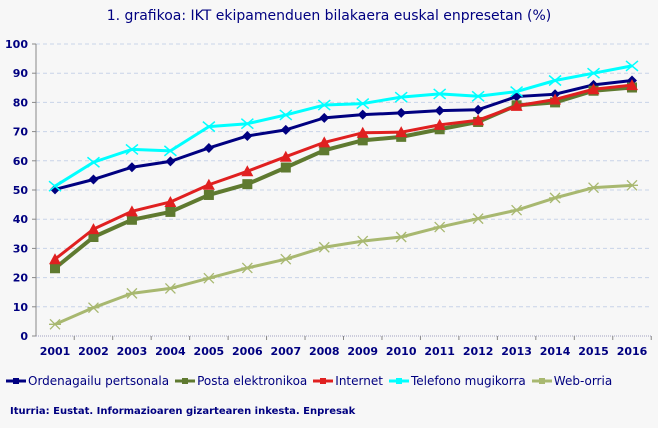 The image size is (658, 428). I want to click on y-tick-label: 70, so click(21, 132).